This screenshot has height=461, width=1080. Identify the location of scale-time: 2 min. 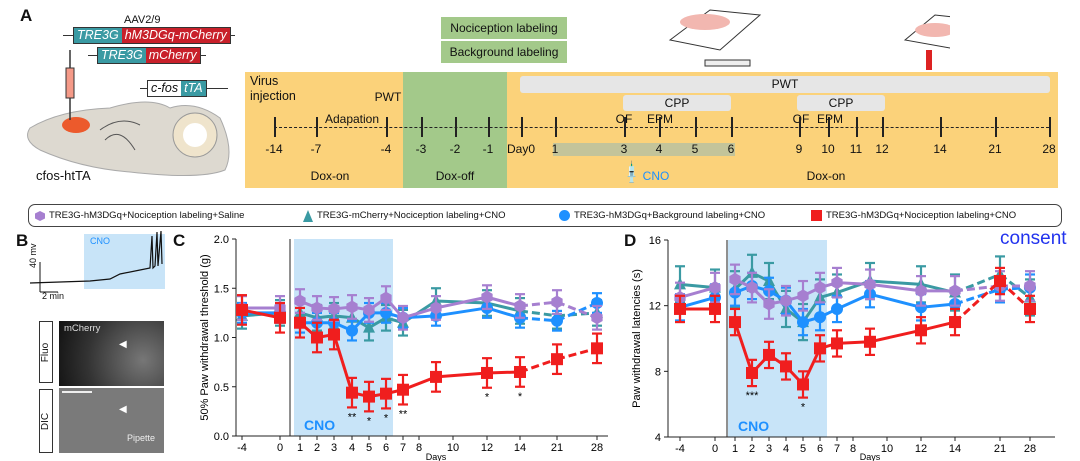
(53, 296).